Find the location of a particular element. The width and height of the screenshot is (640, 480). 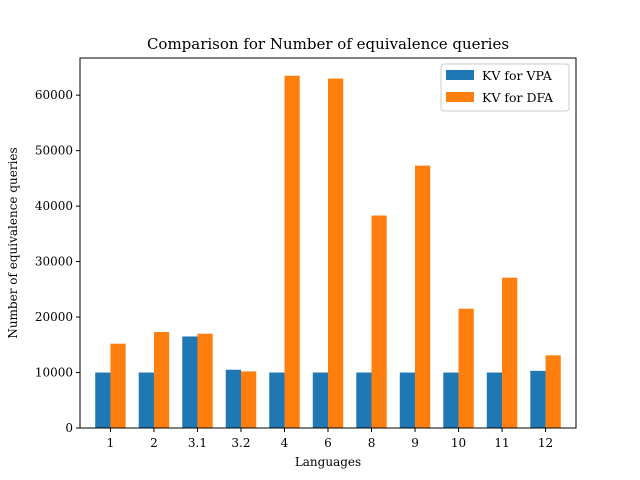

y-tick-label: 30000 is located at coordinates (54, 262).